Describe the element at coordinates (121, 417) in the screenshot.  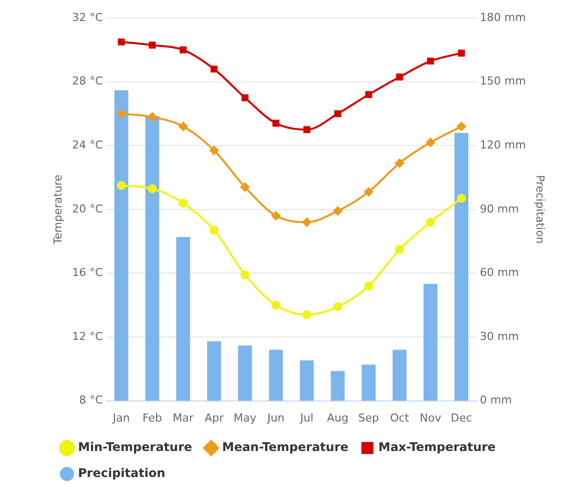
I see `x-tick-label: Jan` at that location.